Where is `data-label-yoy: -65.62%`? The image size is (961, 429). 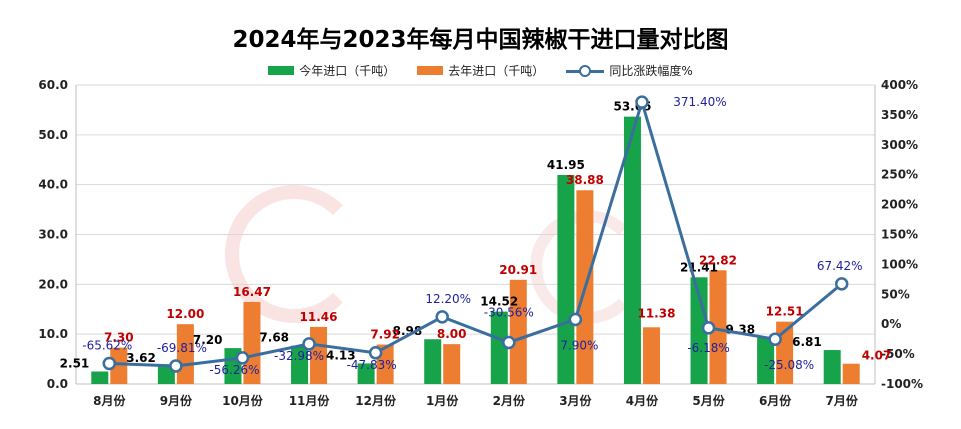 data-label-yoy: -65.62% is located at coordinates (107, 345).